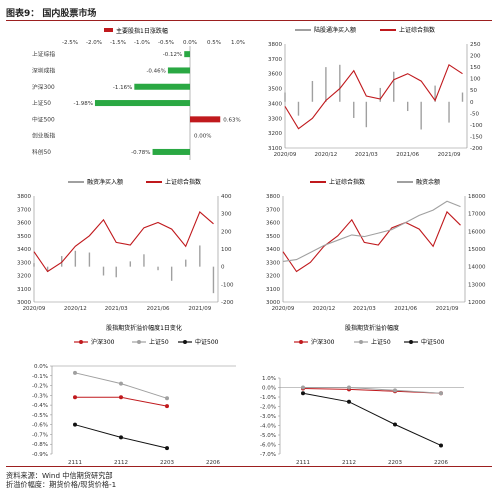 This screenshot has height=490, width=499. I want to click on category-label: 沪深300, so click(43, 87).